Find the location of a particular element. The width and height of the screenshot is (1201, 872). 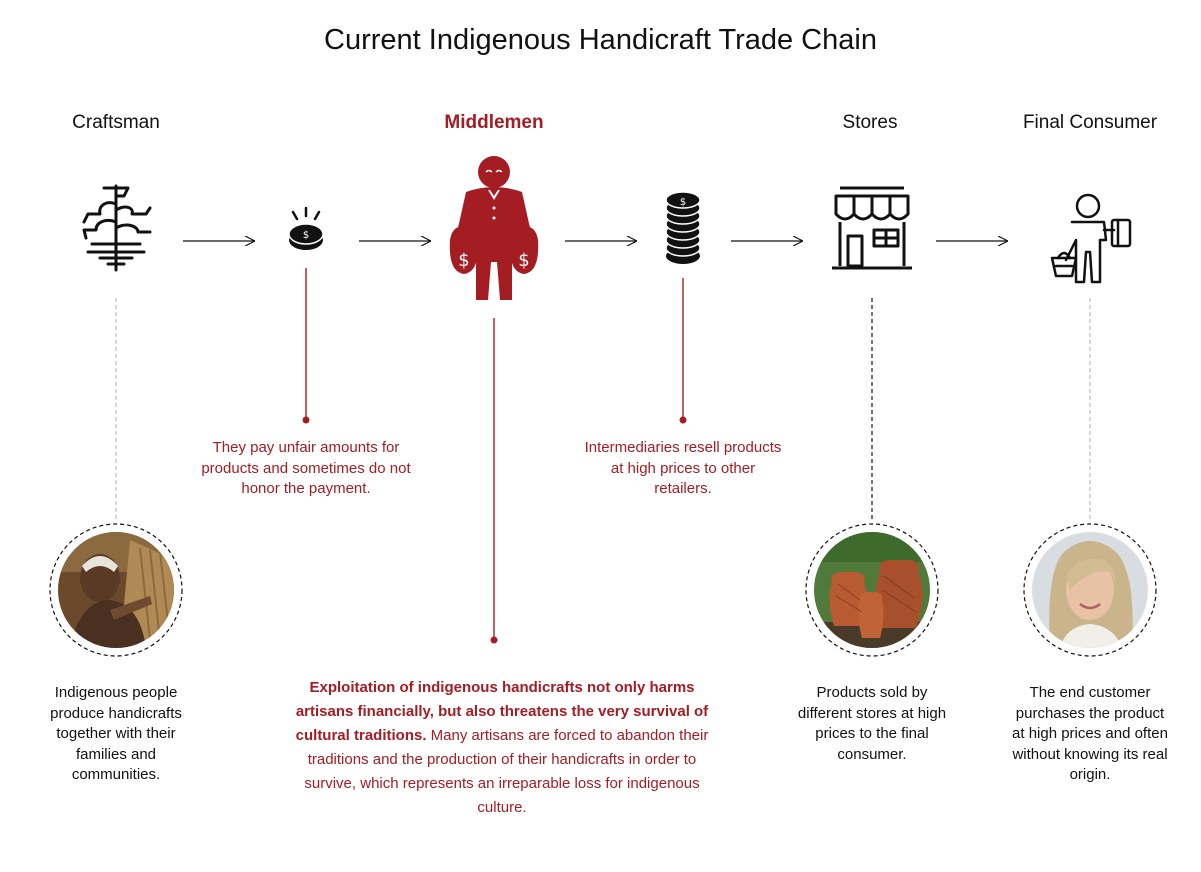

coin-stack-icon: $ is located at coordinates (683, 227).